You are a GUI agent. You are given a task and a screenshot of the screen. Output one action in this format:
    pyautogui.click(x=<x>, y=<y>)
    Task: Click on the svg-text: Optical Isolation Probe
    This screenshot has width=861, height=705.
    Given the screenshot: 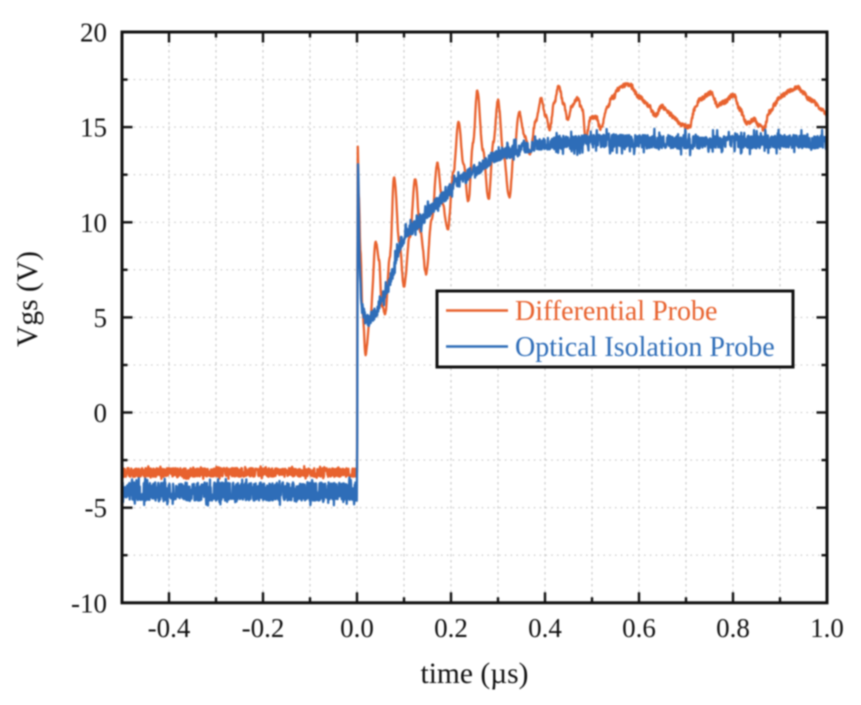 What is the action you would take?
    pyautogui.click(x=645, y=347)
    